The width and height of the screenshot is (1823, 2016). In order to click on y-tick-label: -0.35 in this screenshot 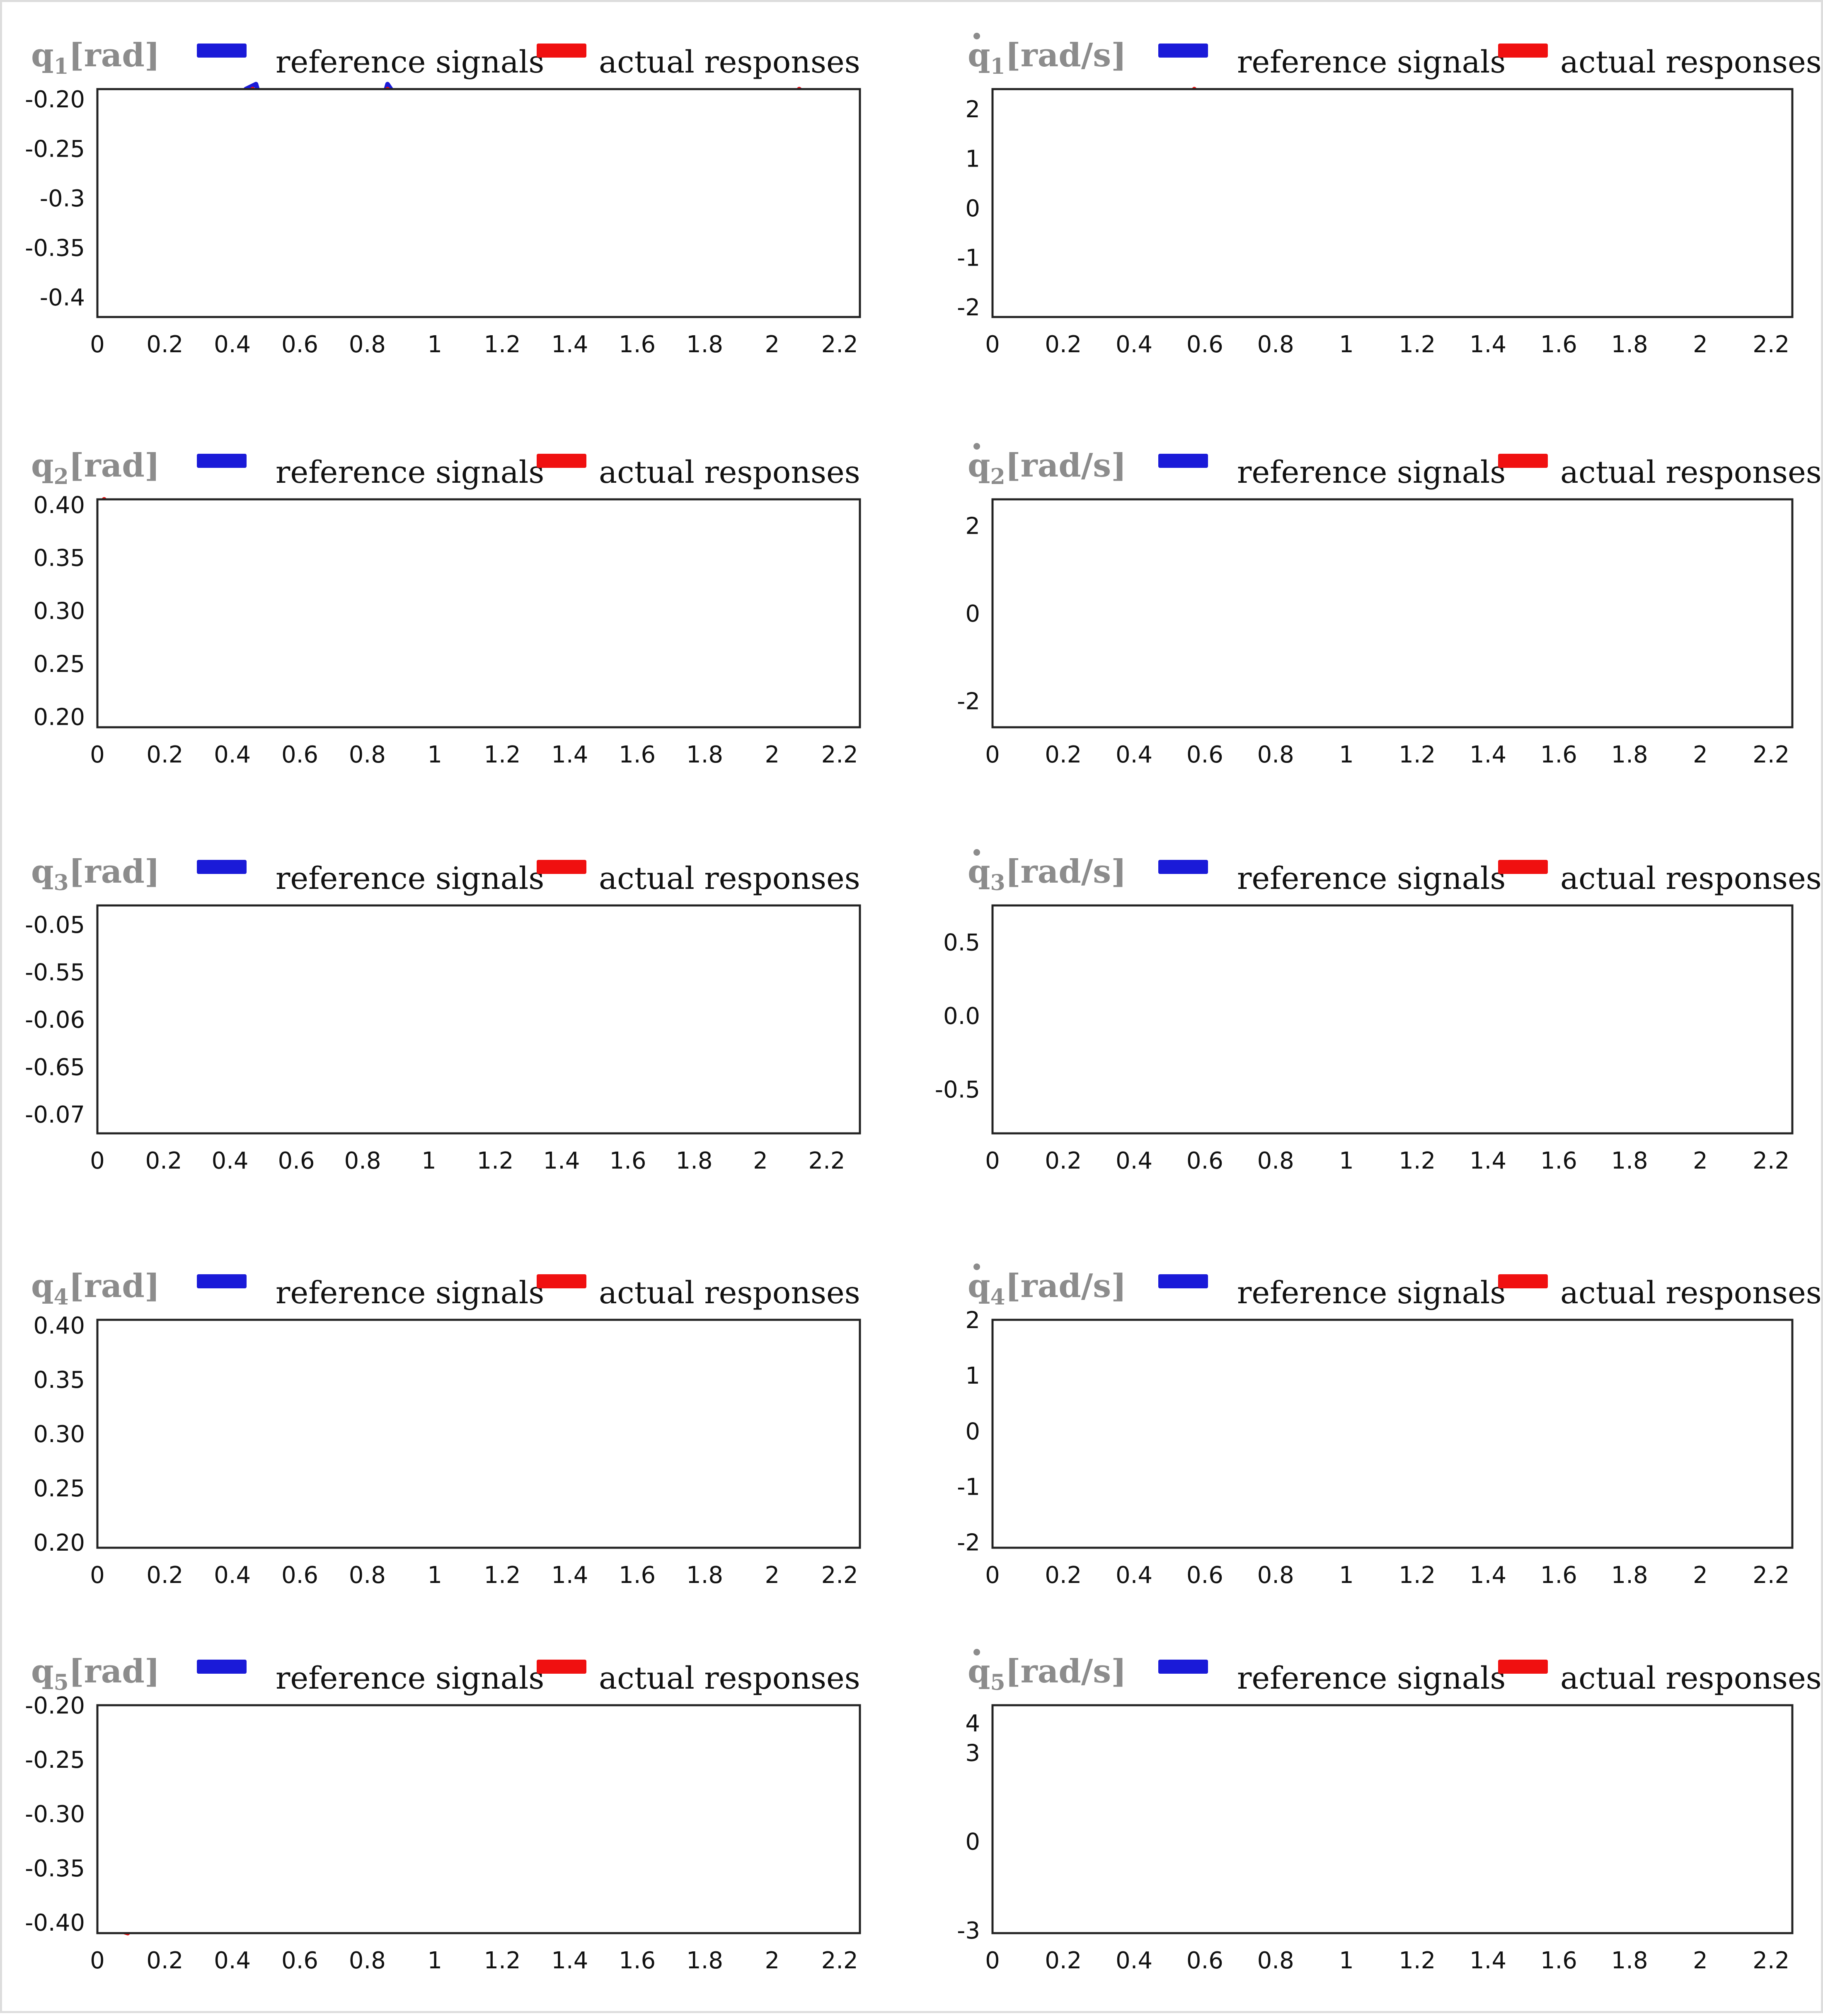, I will do `click(55, 1869)`.